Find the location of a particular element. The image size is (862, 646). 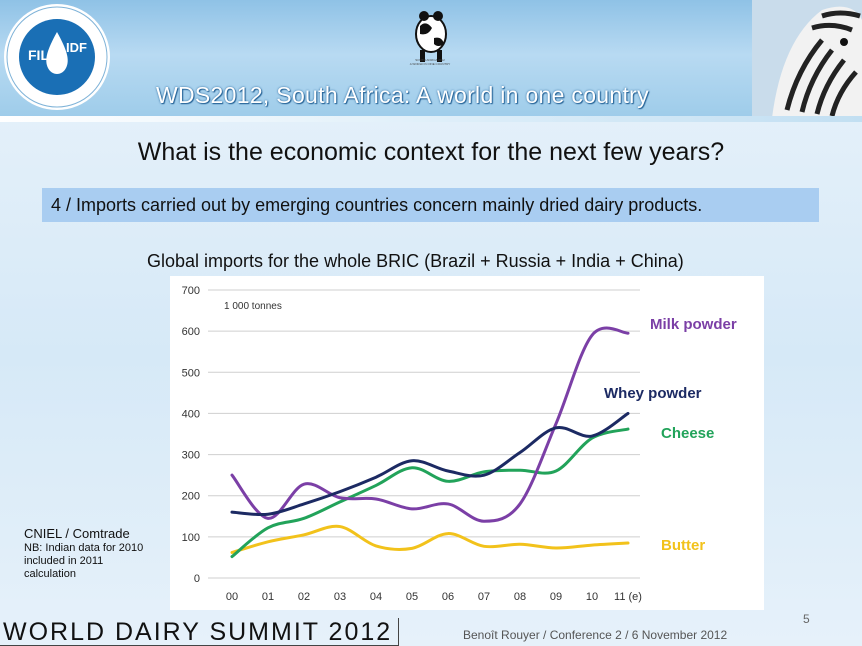

series-label-cheese: Cheese is located at coordinates (687, 433).